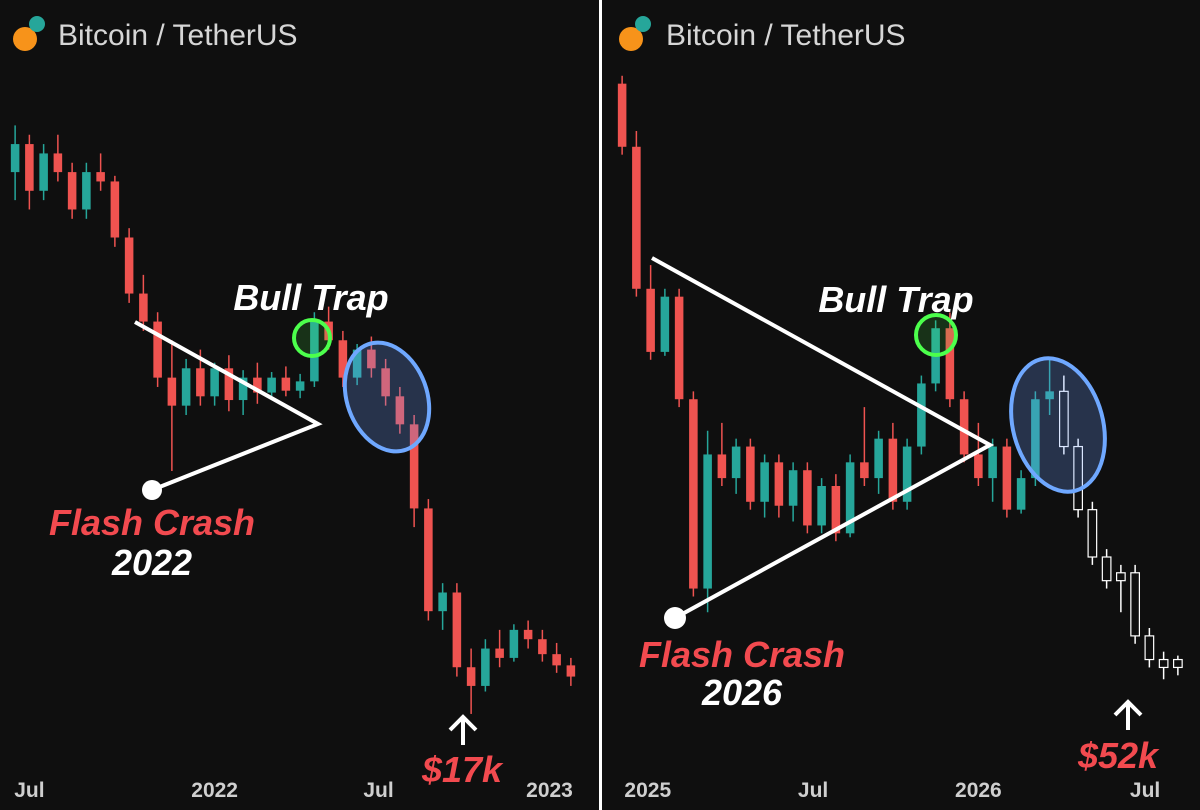  I want to click on triangle-pattern, so click(823, 438).